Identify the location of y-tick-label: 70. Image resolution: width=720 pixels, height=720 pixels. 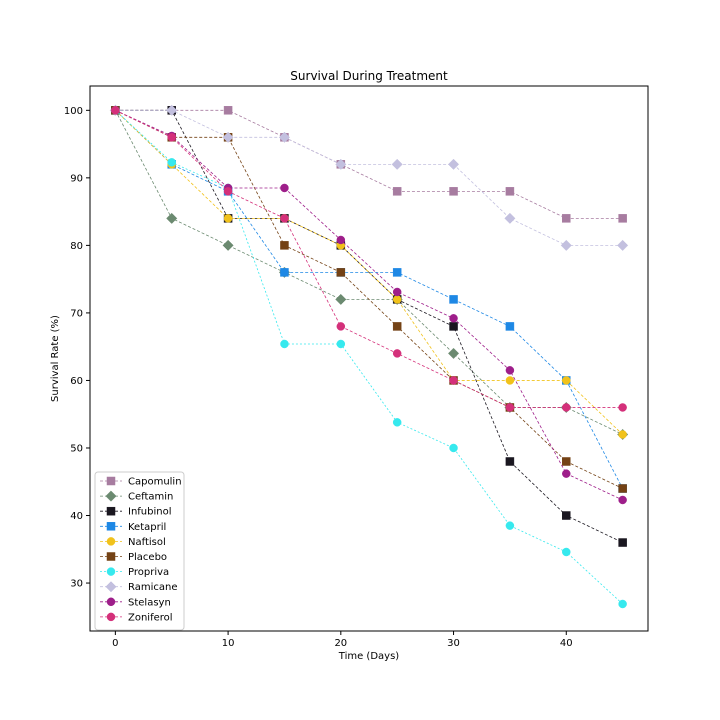
(76, 313).